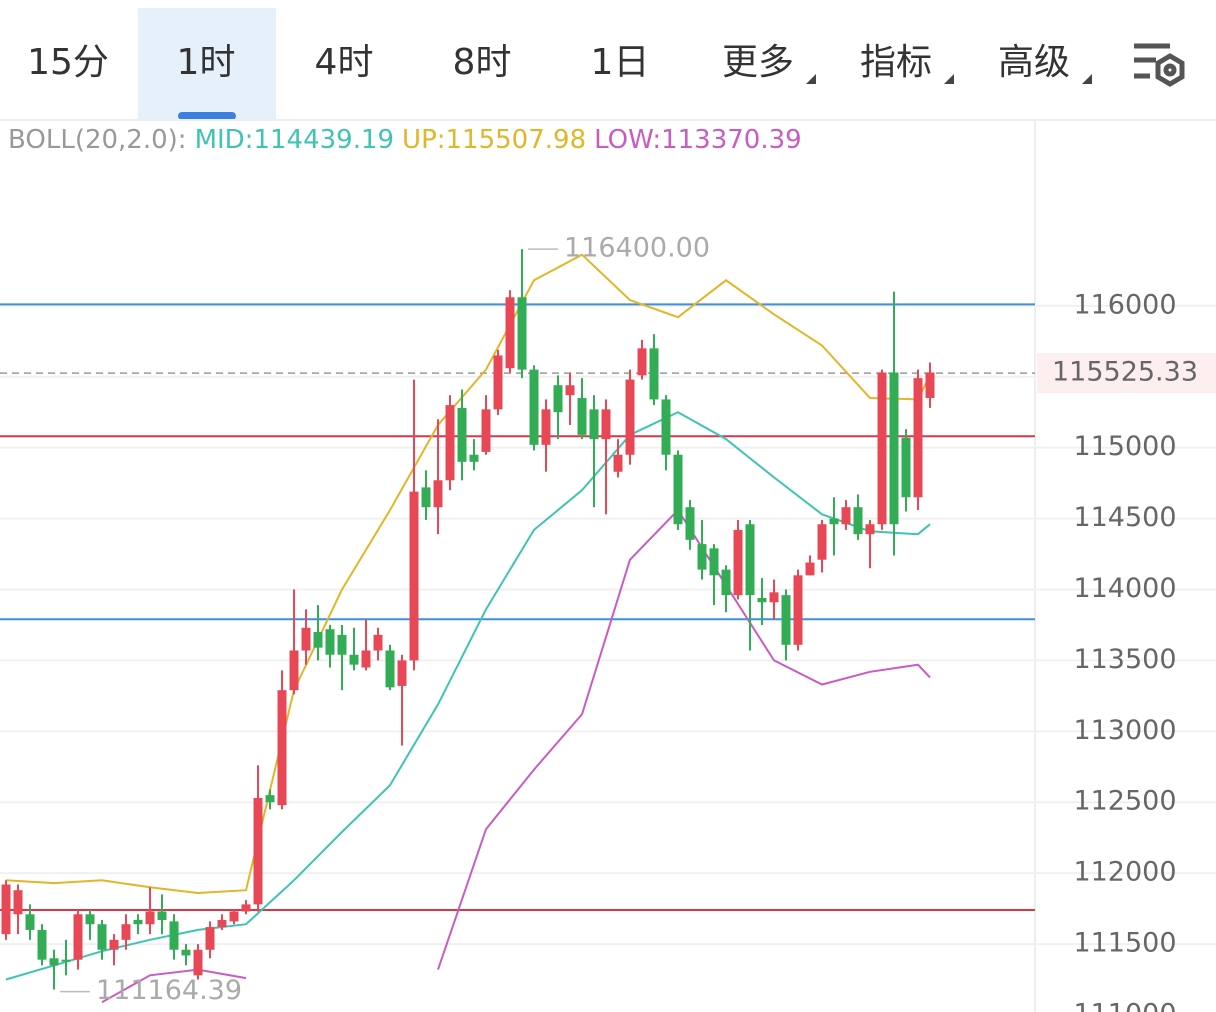 Image resolution: width=1216 pixels, height=1012 pixels. I want to click on tab: 15分, so click(68, 62).